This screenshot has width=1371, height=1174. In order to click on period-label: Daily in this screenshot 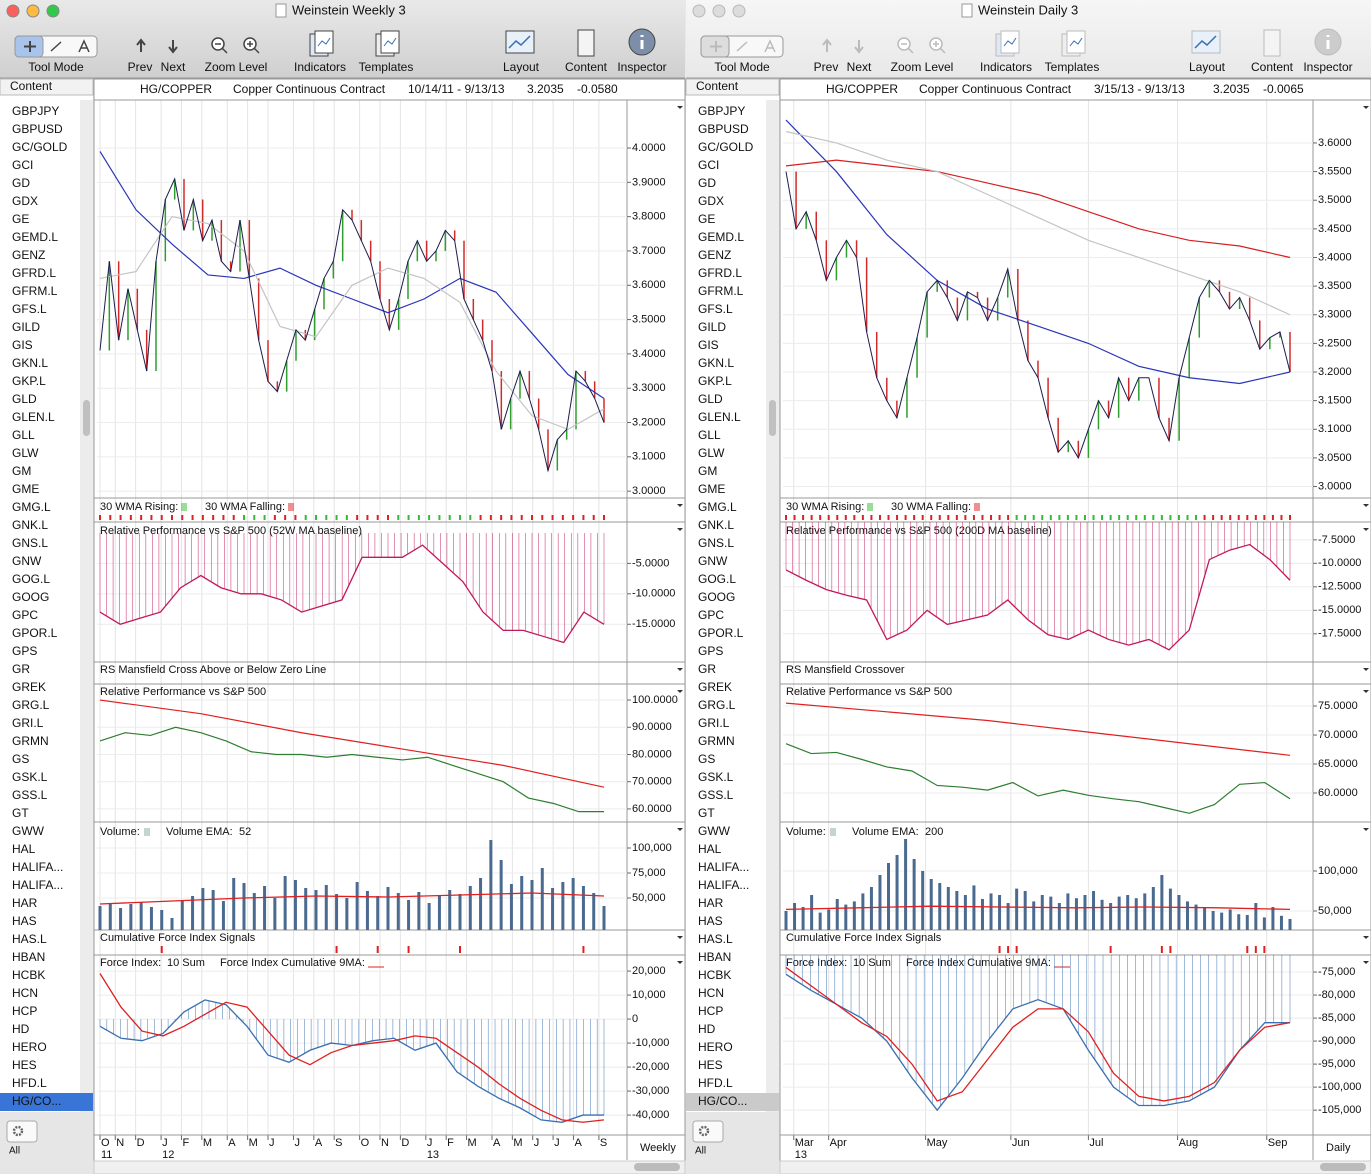, I will do `click(1338, 1148)`.